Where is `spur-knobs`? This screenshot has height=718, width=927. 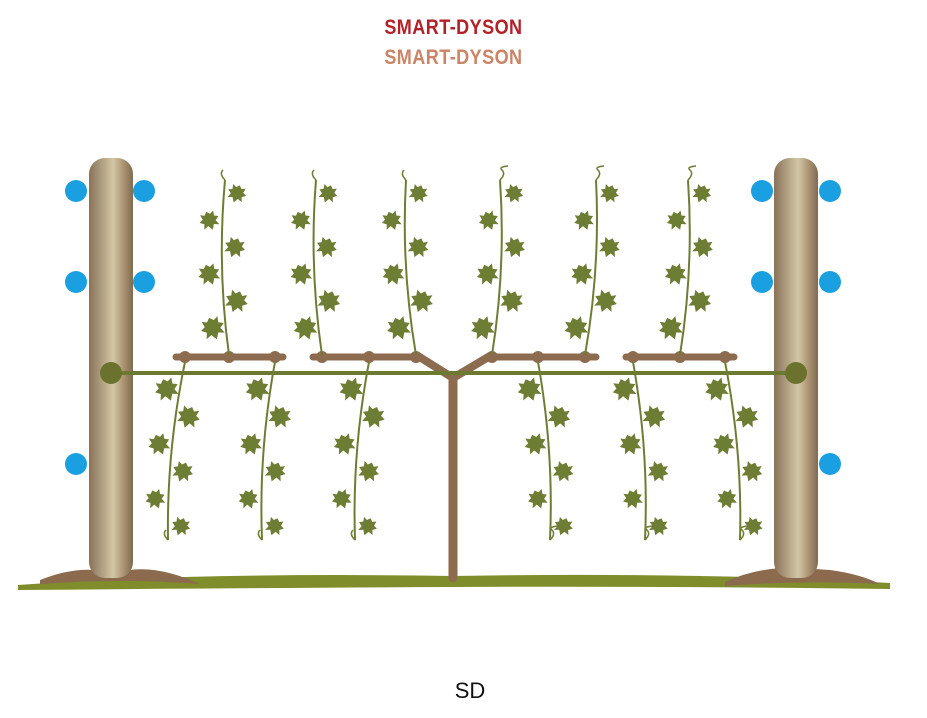 spur-knobs is located at coordinates (455, 357).